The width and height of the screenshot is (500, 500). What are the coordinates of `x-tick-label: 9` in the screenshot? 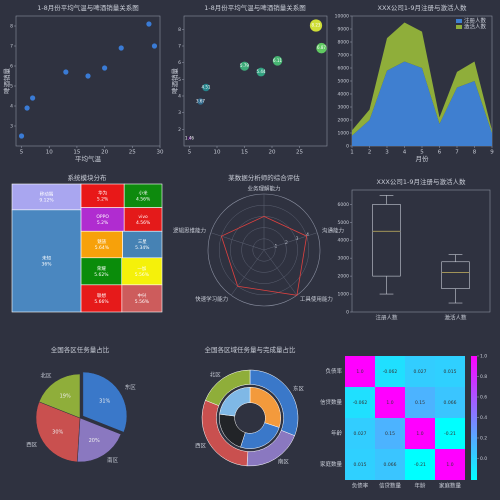 It's located at (492, 153).